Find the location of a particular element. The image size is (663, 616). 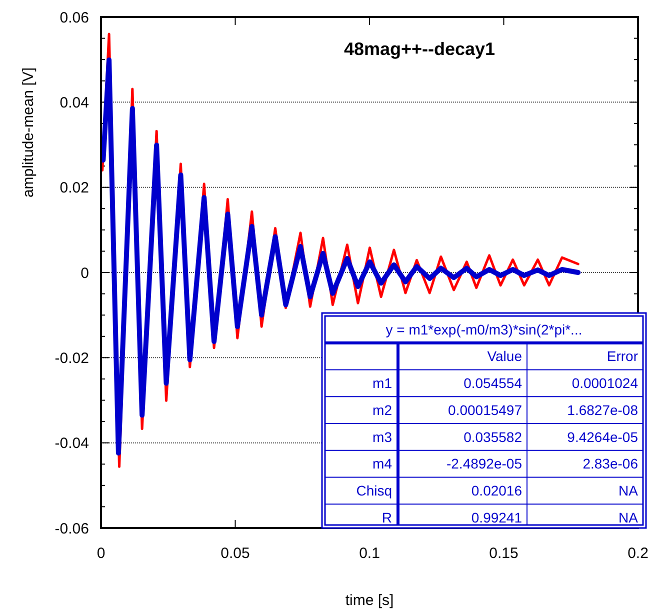

y-tick-label: -0.06 is located at coordinates (71, 529).